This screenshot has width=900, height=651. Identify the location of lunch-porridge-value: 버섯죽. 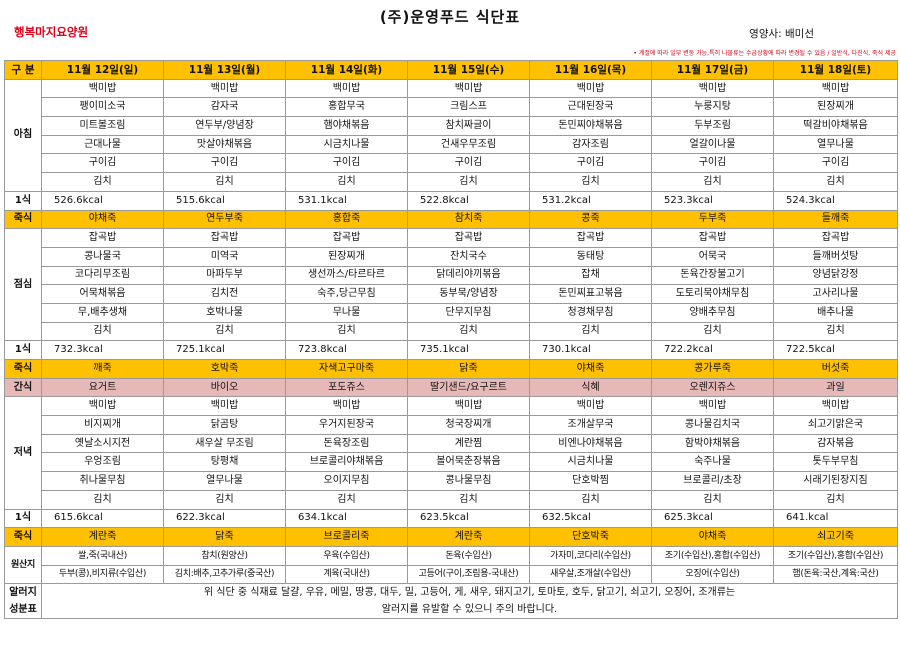
(835, 369).